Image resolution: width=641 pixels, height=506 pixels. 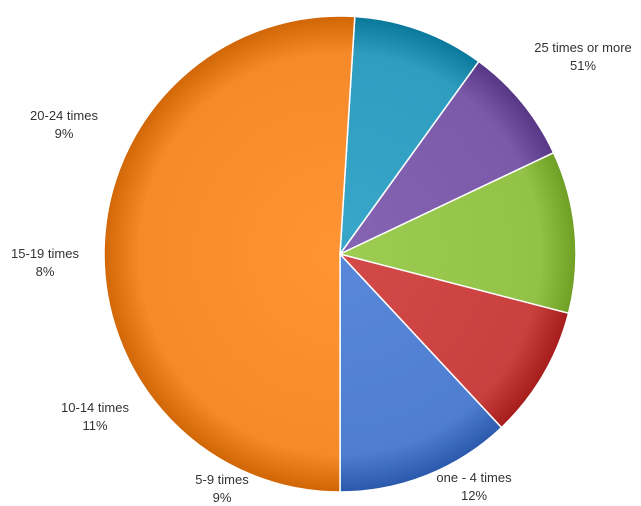 I want to click on slice-percent-label: 11%, so click(x=94, y=425).